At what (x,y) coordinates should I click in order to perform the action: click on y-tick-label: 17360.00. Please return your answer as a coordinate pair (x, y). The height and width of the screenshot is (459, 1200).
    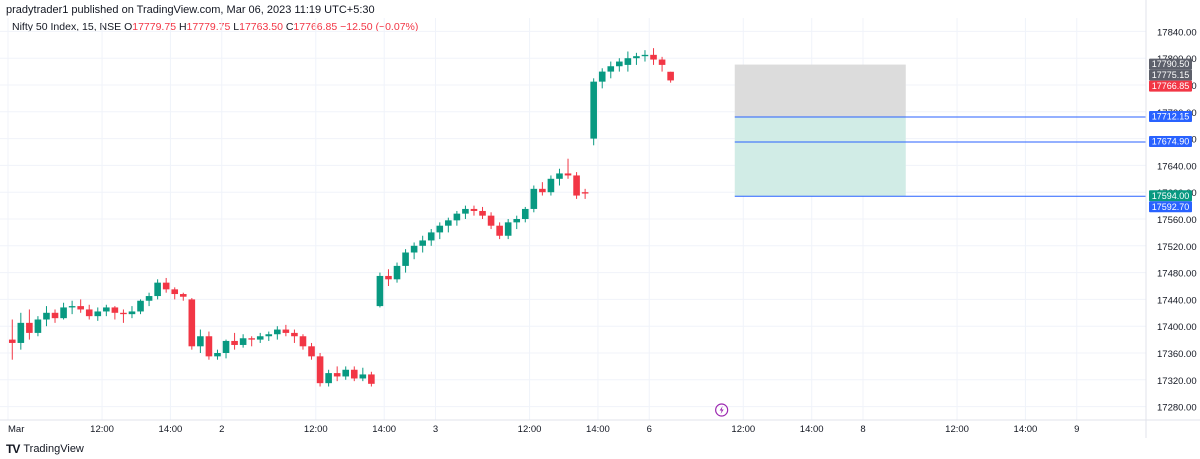
    Looking at the image, I should click on (1177, 354).